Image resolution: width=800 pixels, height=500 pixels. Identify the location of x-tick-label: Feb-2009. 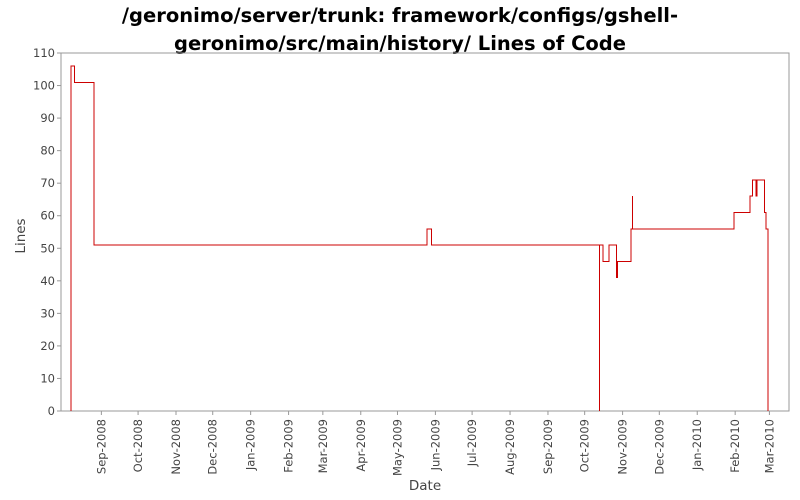
(289, 446).